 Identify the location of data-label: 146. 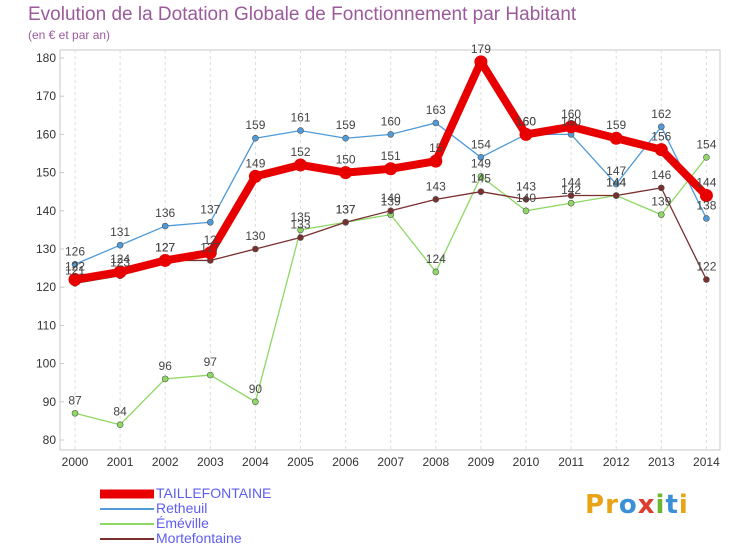
(661, 175).